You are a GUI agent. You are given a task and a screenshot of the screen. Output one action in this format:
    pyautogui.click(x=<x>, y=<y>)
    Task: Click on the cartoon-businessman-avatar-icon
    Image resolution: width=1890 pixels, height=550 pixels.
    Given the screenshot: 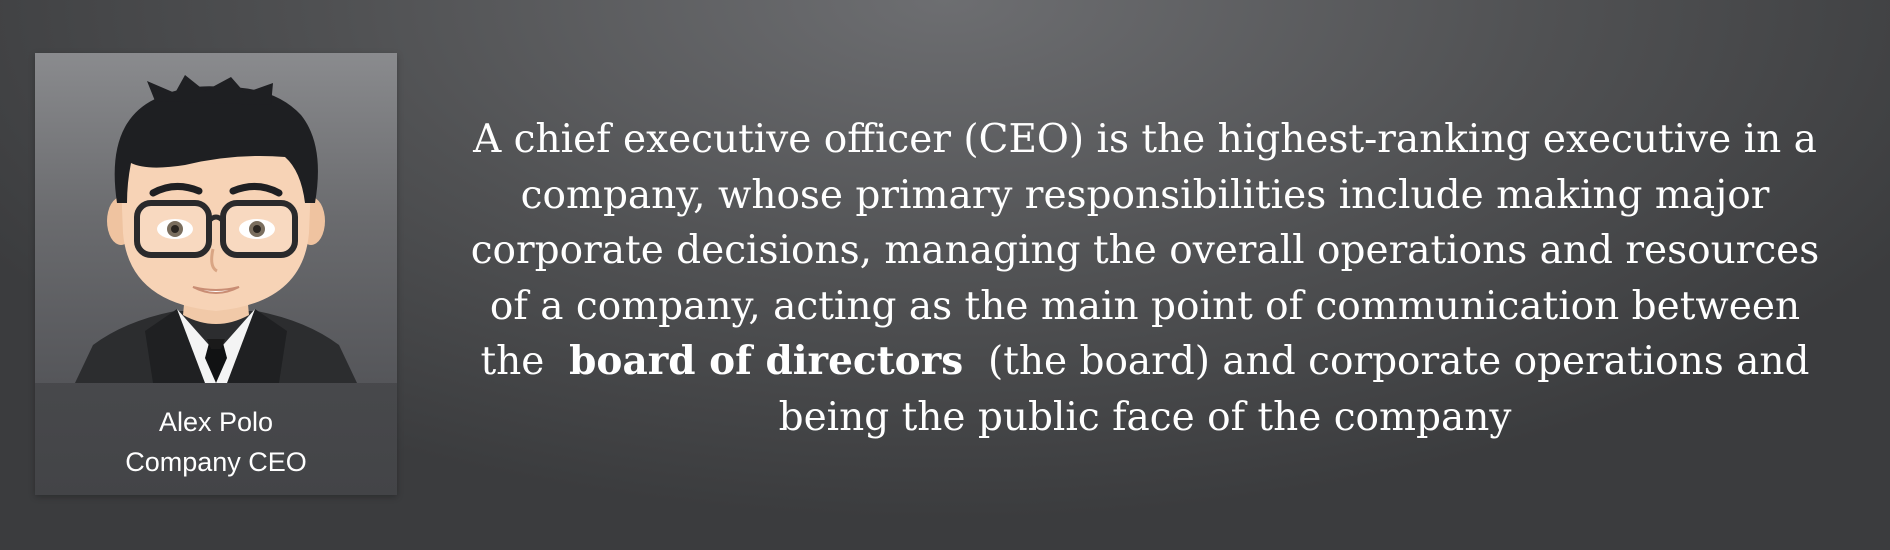 What is the action you would take?
    pyautogui.click(x=216, y=218)
    